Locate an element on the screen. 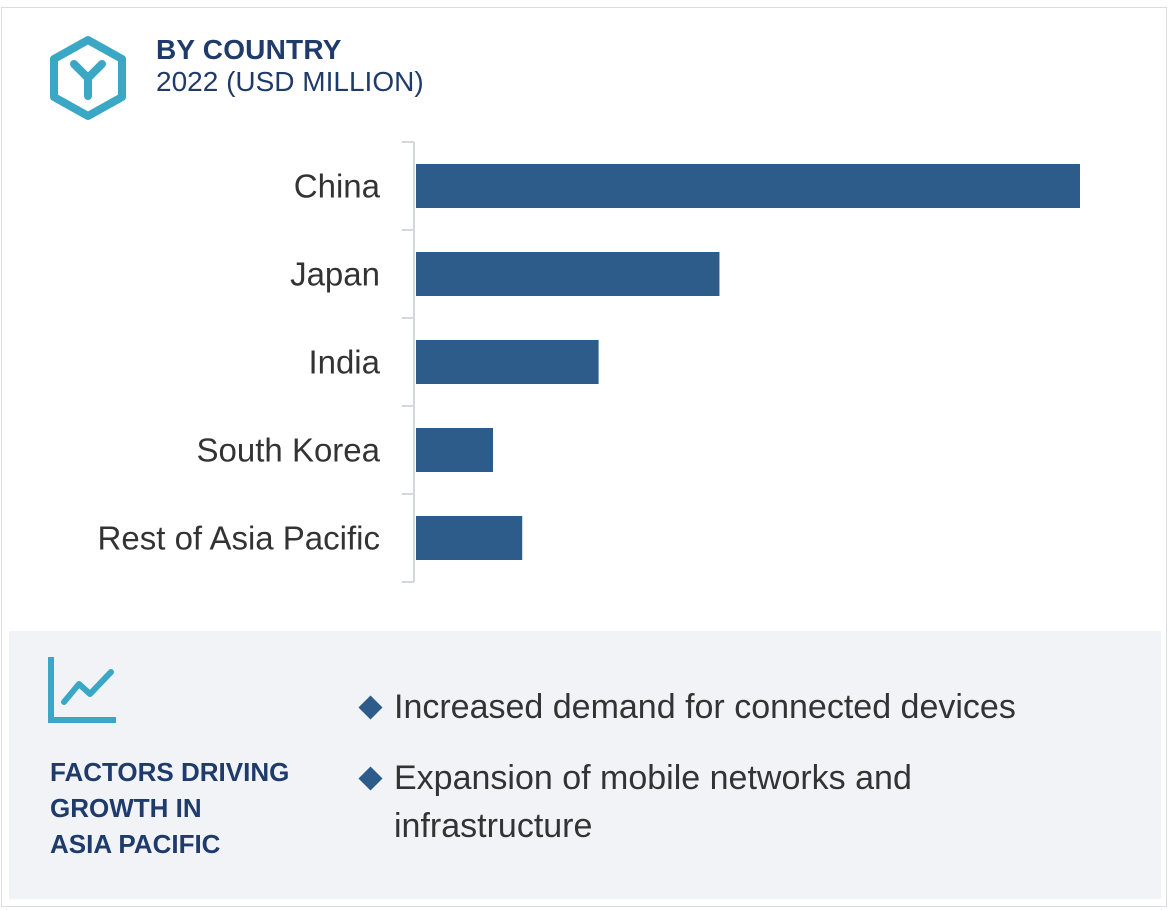  category-label: Rest of Asia Pacific is located at coordinates (239, 538).